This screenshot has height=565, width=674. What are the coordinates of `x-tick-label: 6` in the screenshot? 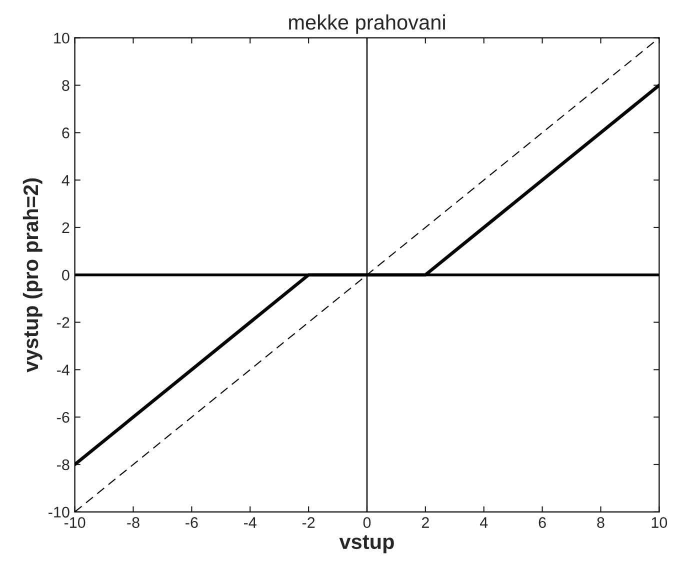 It's located at (542, 522).